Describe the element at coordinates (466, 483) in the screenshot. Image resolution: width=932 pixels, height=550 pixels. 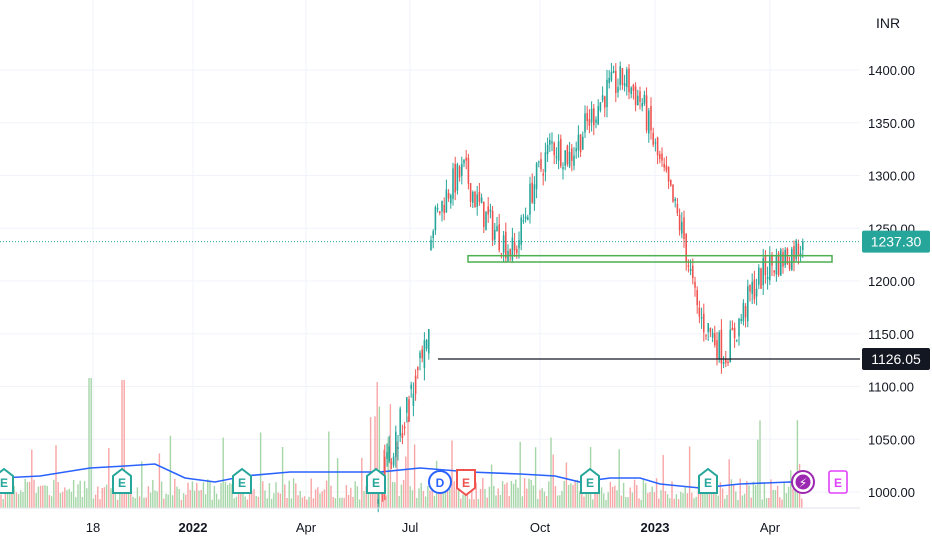
I see `event-marker-earnings-negative: E` at that location.